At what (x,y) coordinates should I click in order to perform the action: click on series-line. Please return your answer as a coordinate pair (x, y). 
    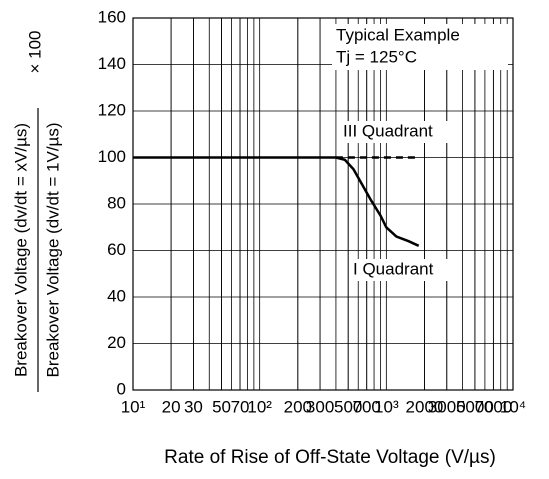
    Looking at the image, I should click on (276, 201).